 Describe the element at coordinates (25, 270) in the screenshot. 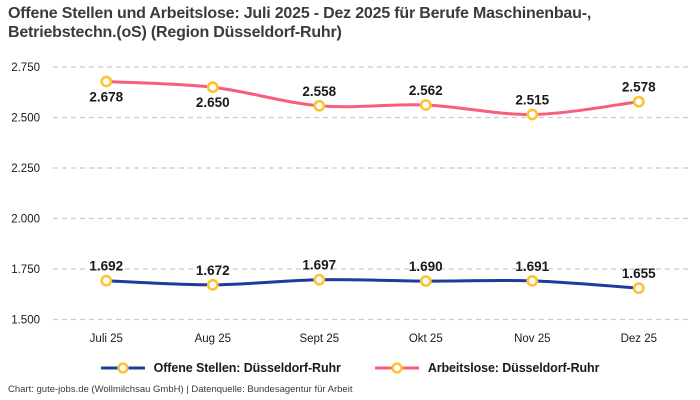

I see `y-axis-tick-label: 1.750` at that location.